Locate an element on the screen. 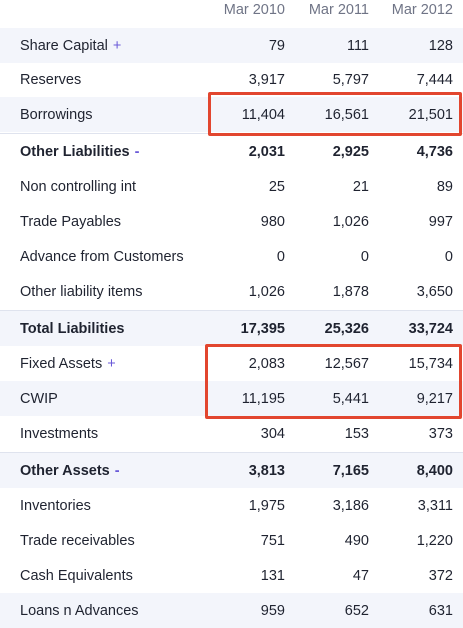  value-cell: 2,031 is located at coordinates (266, 151).